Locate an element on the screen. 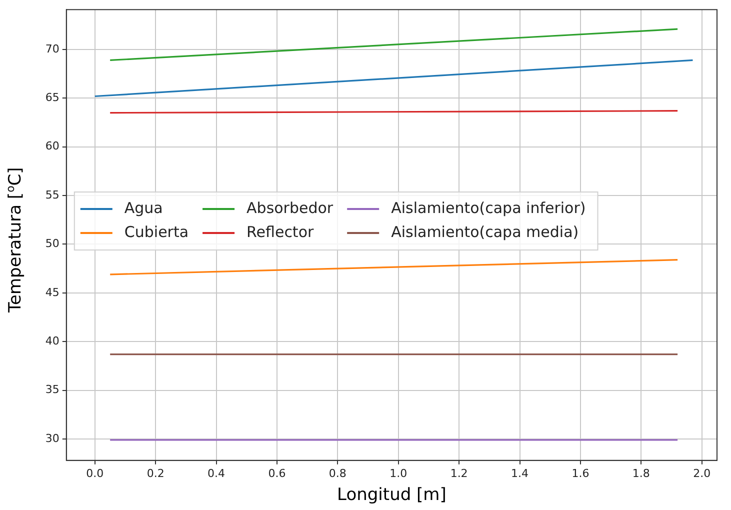 This screenshot has height=510, width=731. x-tick-label: 0.6 is located at coordinates (277, 473).